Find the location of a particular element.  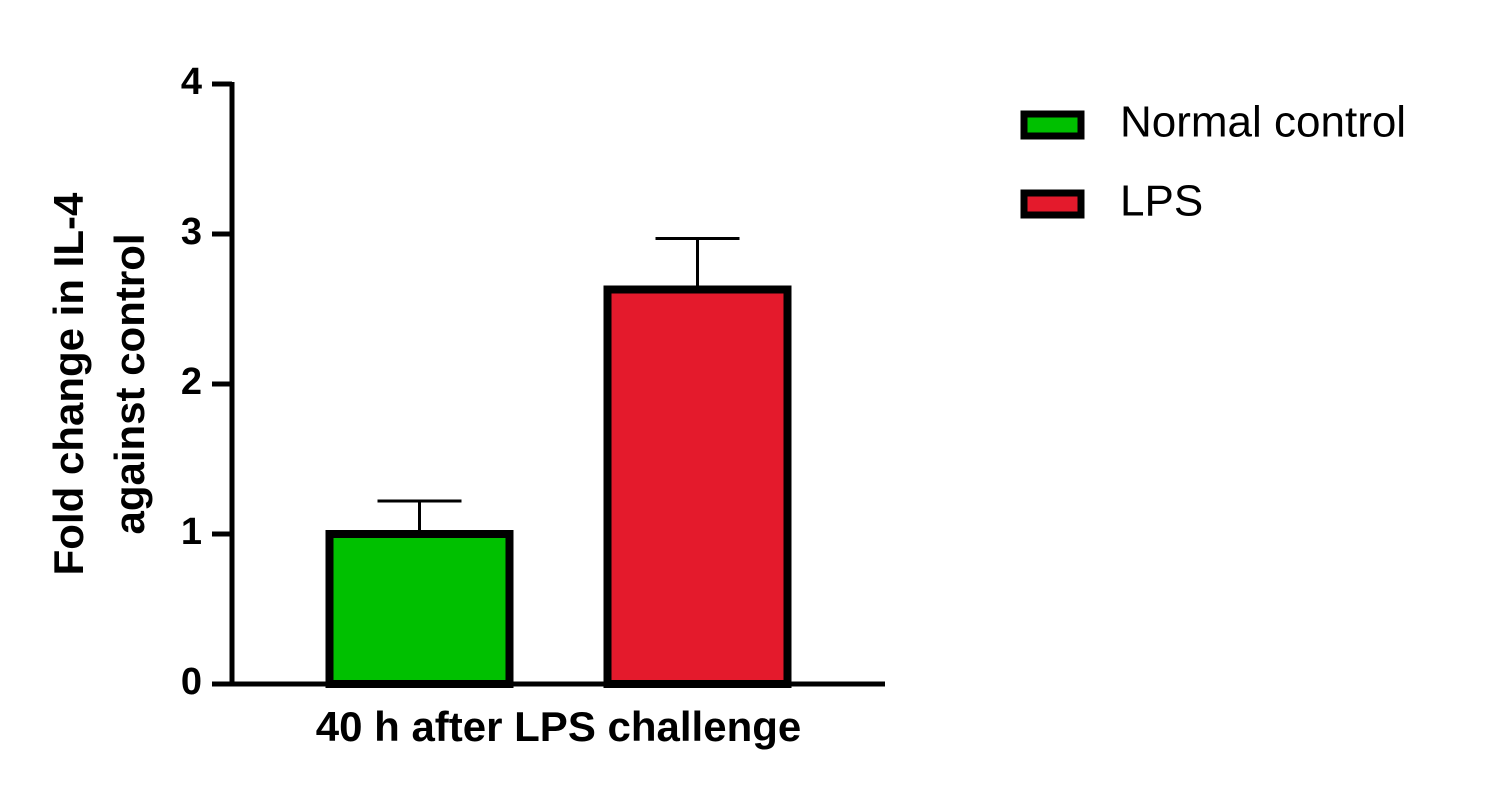

legend-label: Normal control is located at coordinates (1263, 122).